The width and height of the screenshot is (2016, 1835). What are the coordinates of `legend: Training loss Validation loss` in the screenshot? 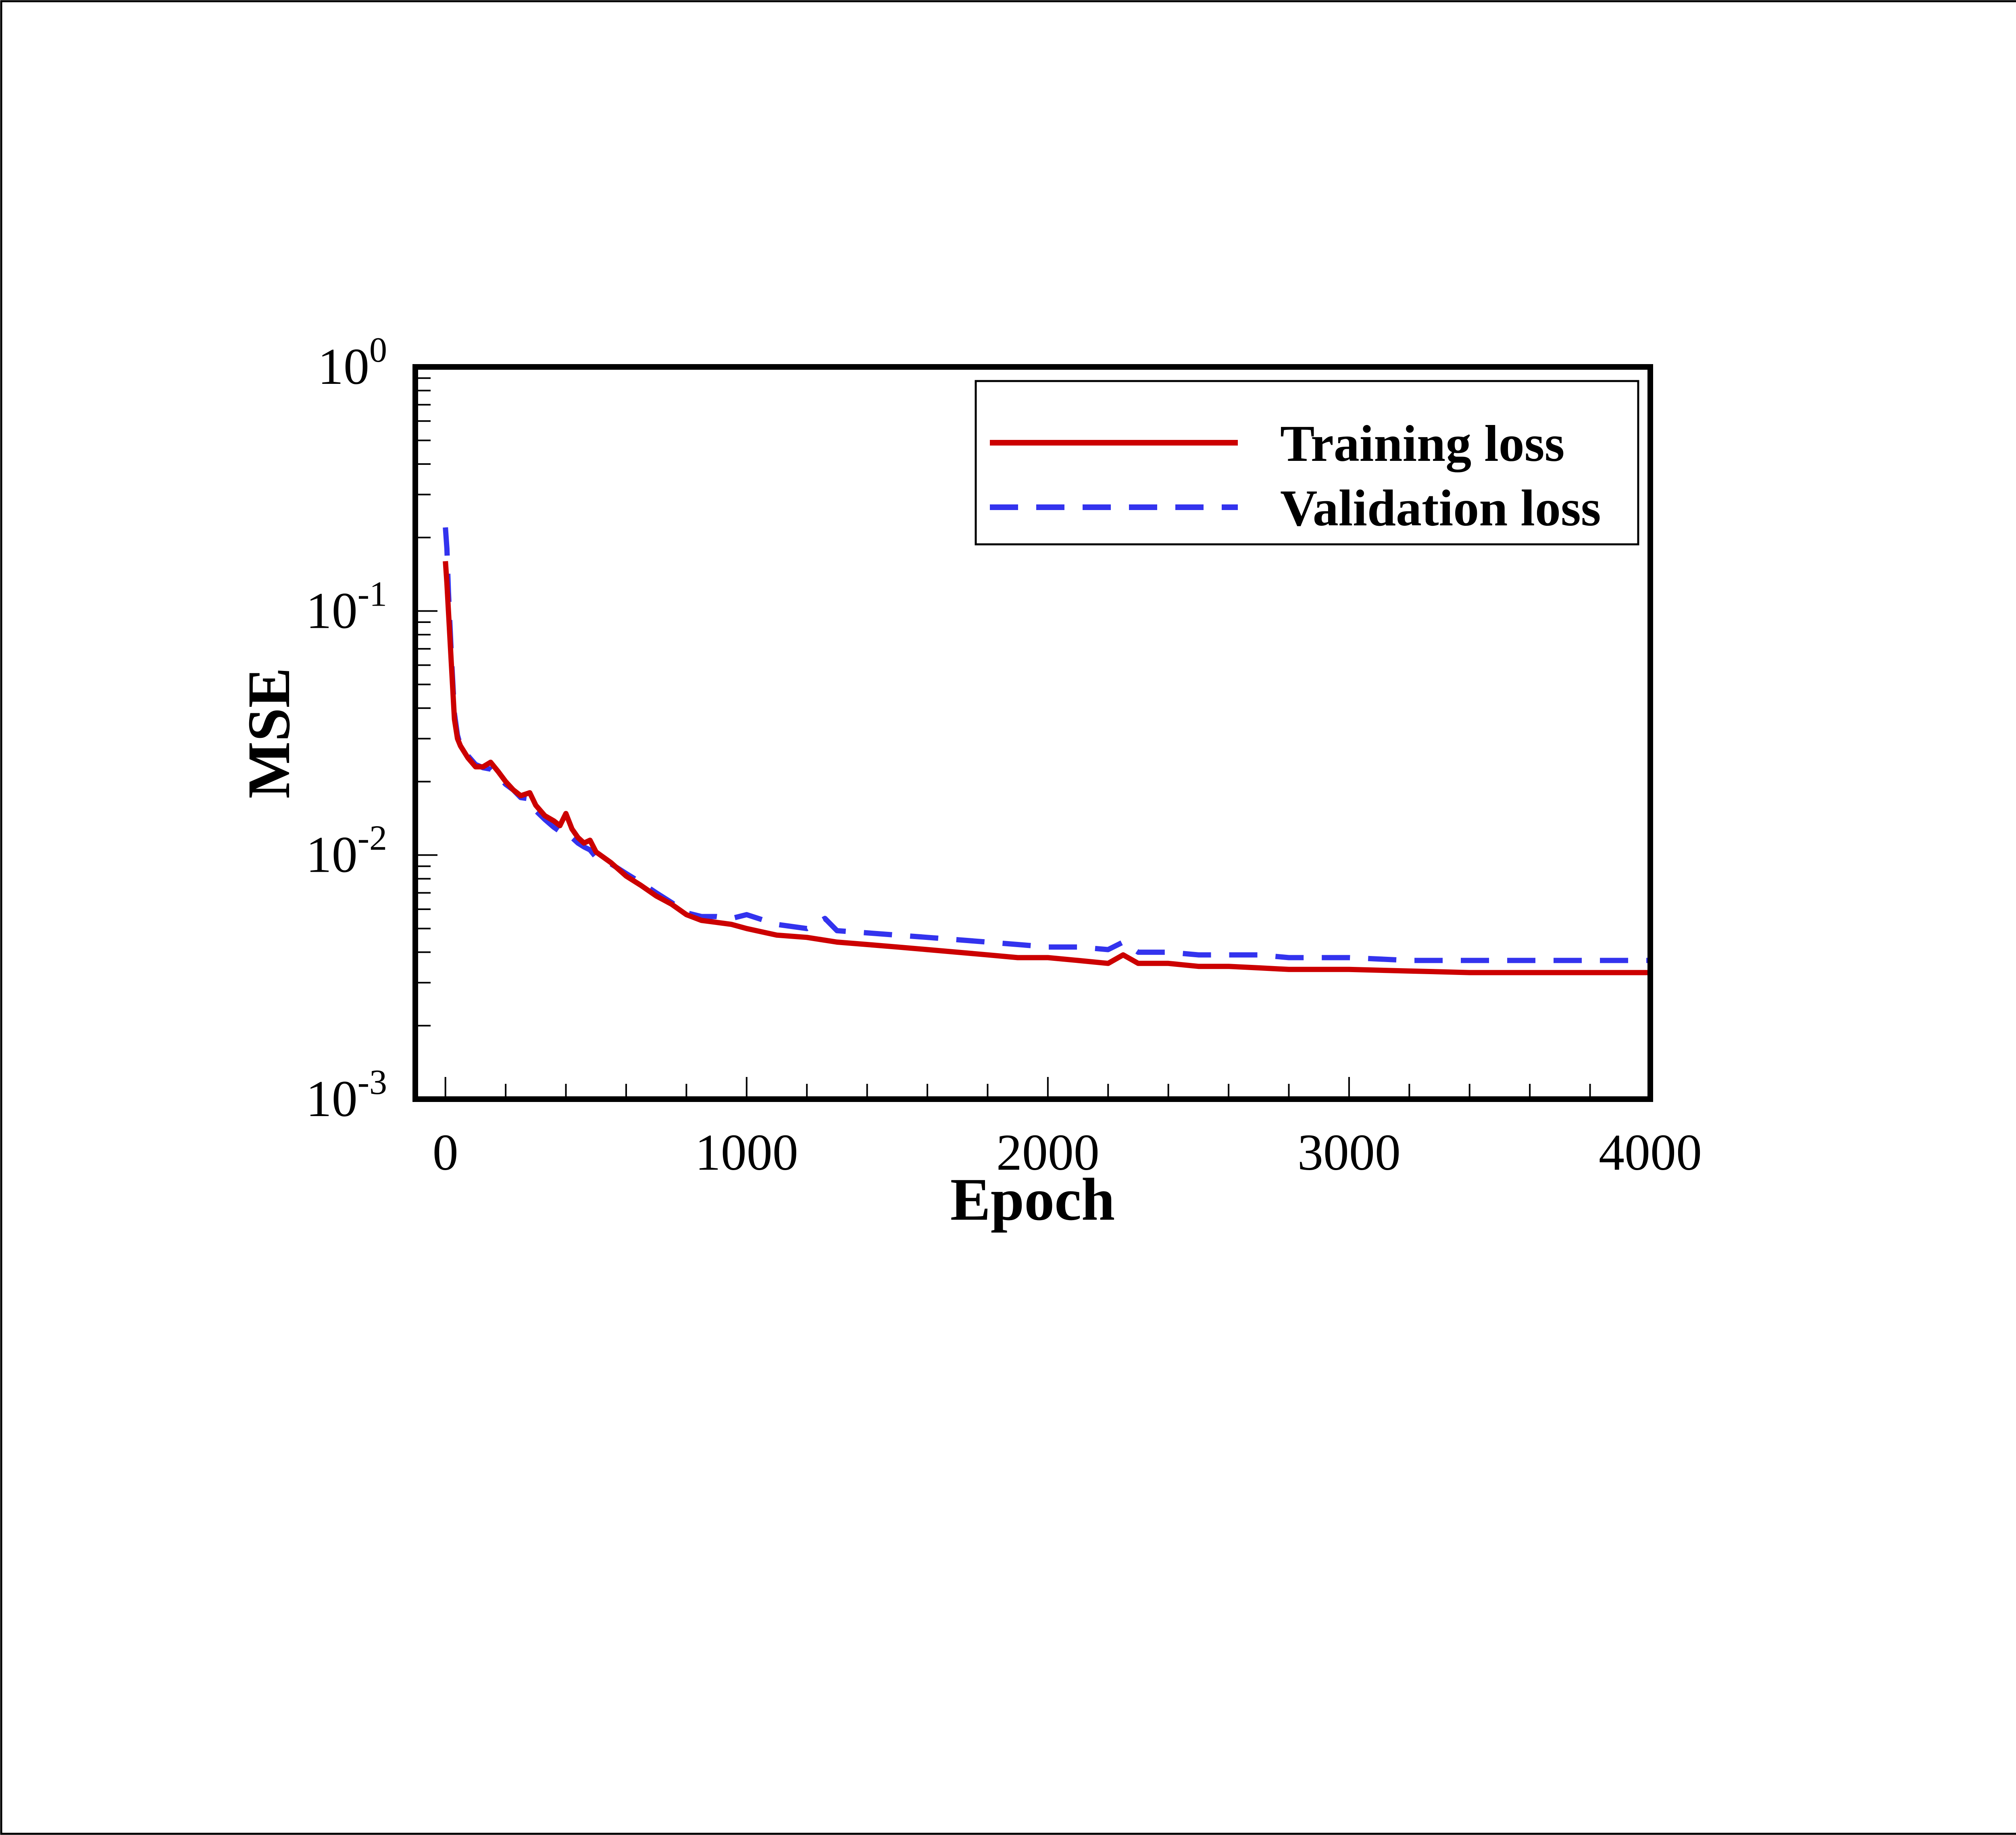 It's located at (1307, 463).